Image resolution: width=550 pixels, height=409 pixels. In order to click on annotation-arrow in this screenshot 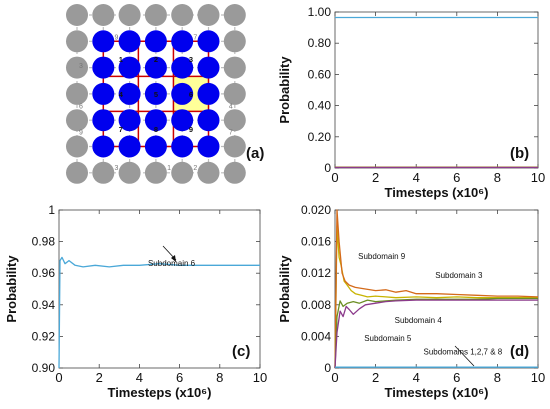, I will do `click(464, 356)`.